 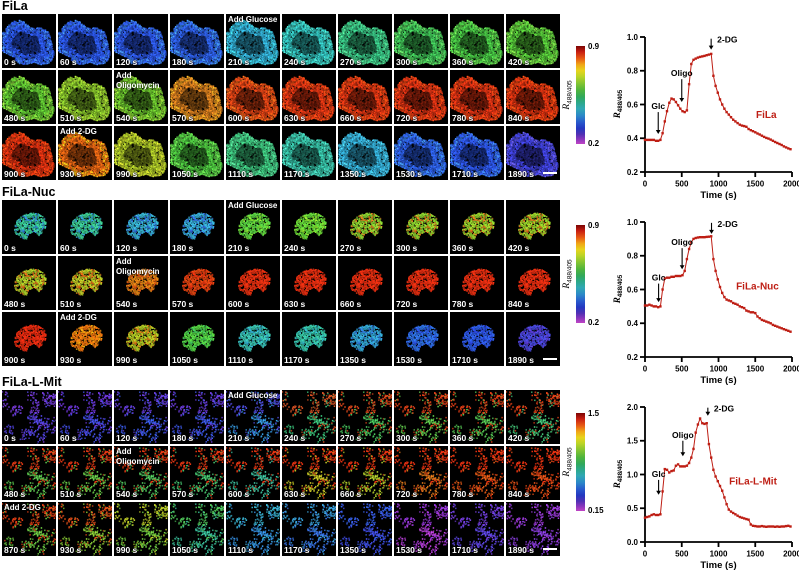 I want to click on y-tick-label: 0.6, so click(x=633, y=289).